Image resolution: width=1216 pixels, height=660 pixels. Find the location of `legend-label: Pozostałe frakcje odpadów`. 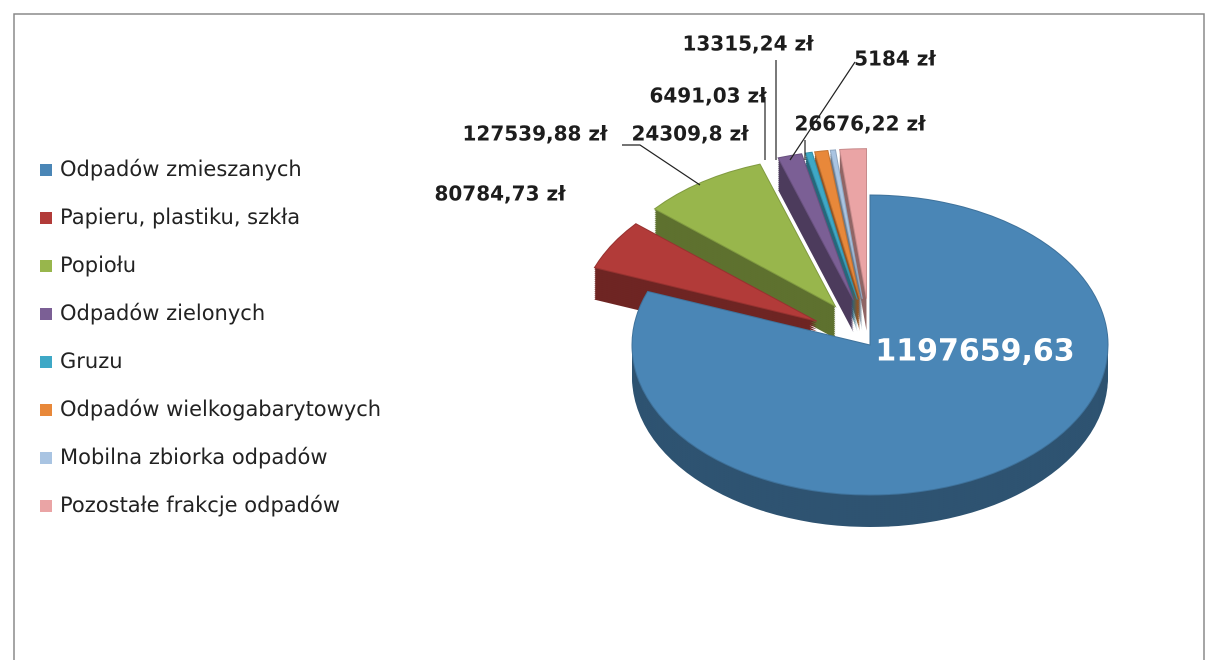

legend-label: Pozostałe frakcje odpadów is located at coordinates (200, 505).